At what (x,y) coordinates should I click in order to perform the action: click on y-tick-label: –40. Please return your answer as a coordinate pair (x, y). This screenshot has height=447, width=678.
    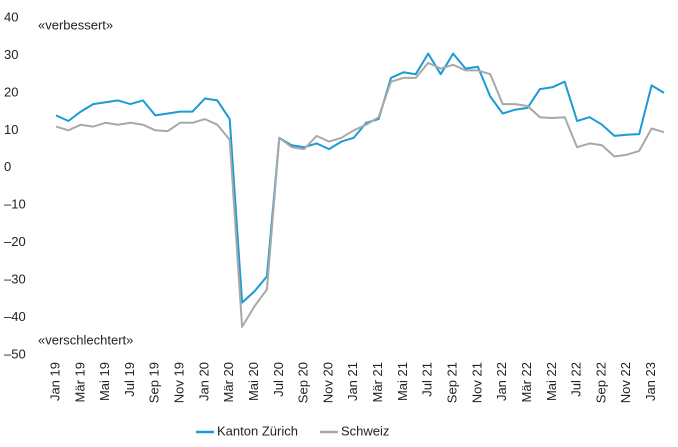
    Looking at the image, I should click on (15, 316).